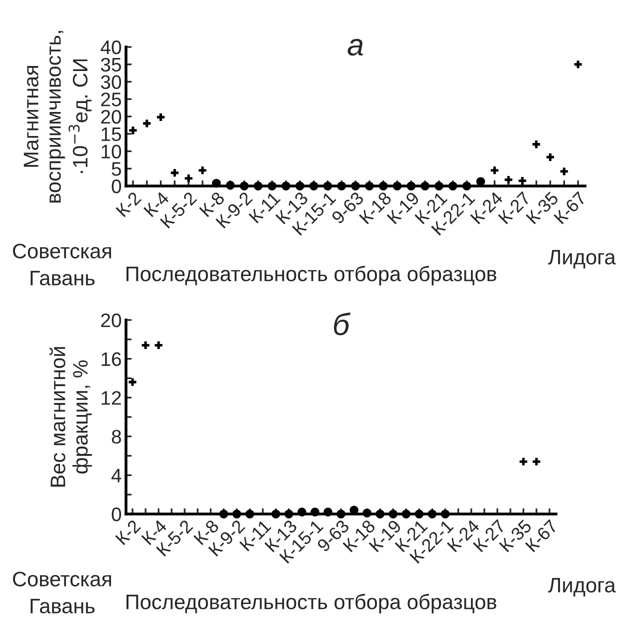 Image resolution: width=622 pixels, height=618 pixels. What do you see at coordinates (71, 417) in the screenshot?
I see `y-axis-title: Вес магнитной фракции, %` at bounding box center [71, 417].